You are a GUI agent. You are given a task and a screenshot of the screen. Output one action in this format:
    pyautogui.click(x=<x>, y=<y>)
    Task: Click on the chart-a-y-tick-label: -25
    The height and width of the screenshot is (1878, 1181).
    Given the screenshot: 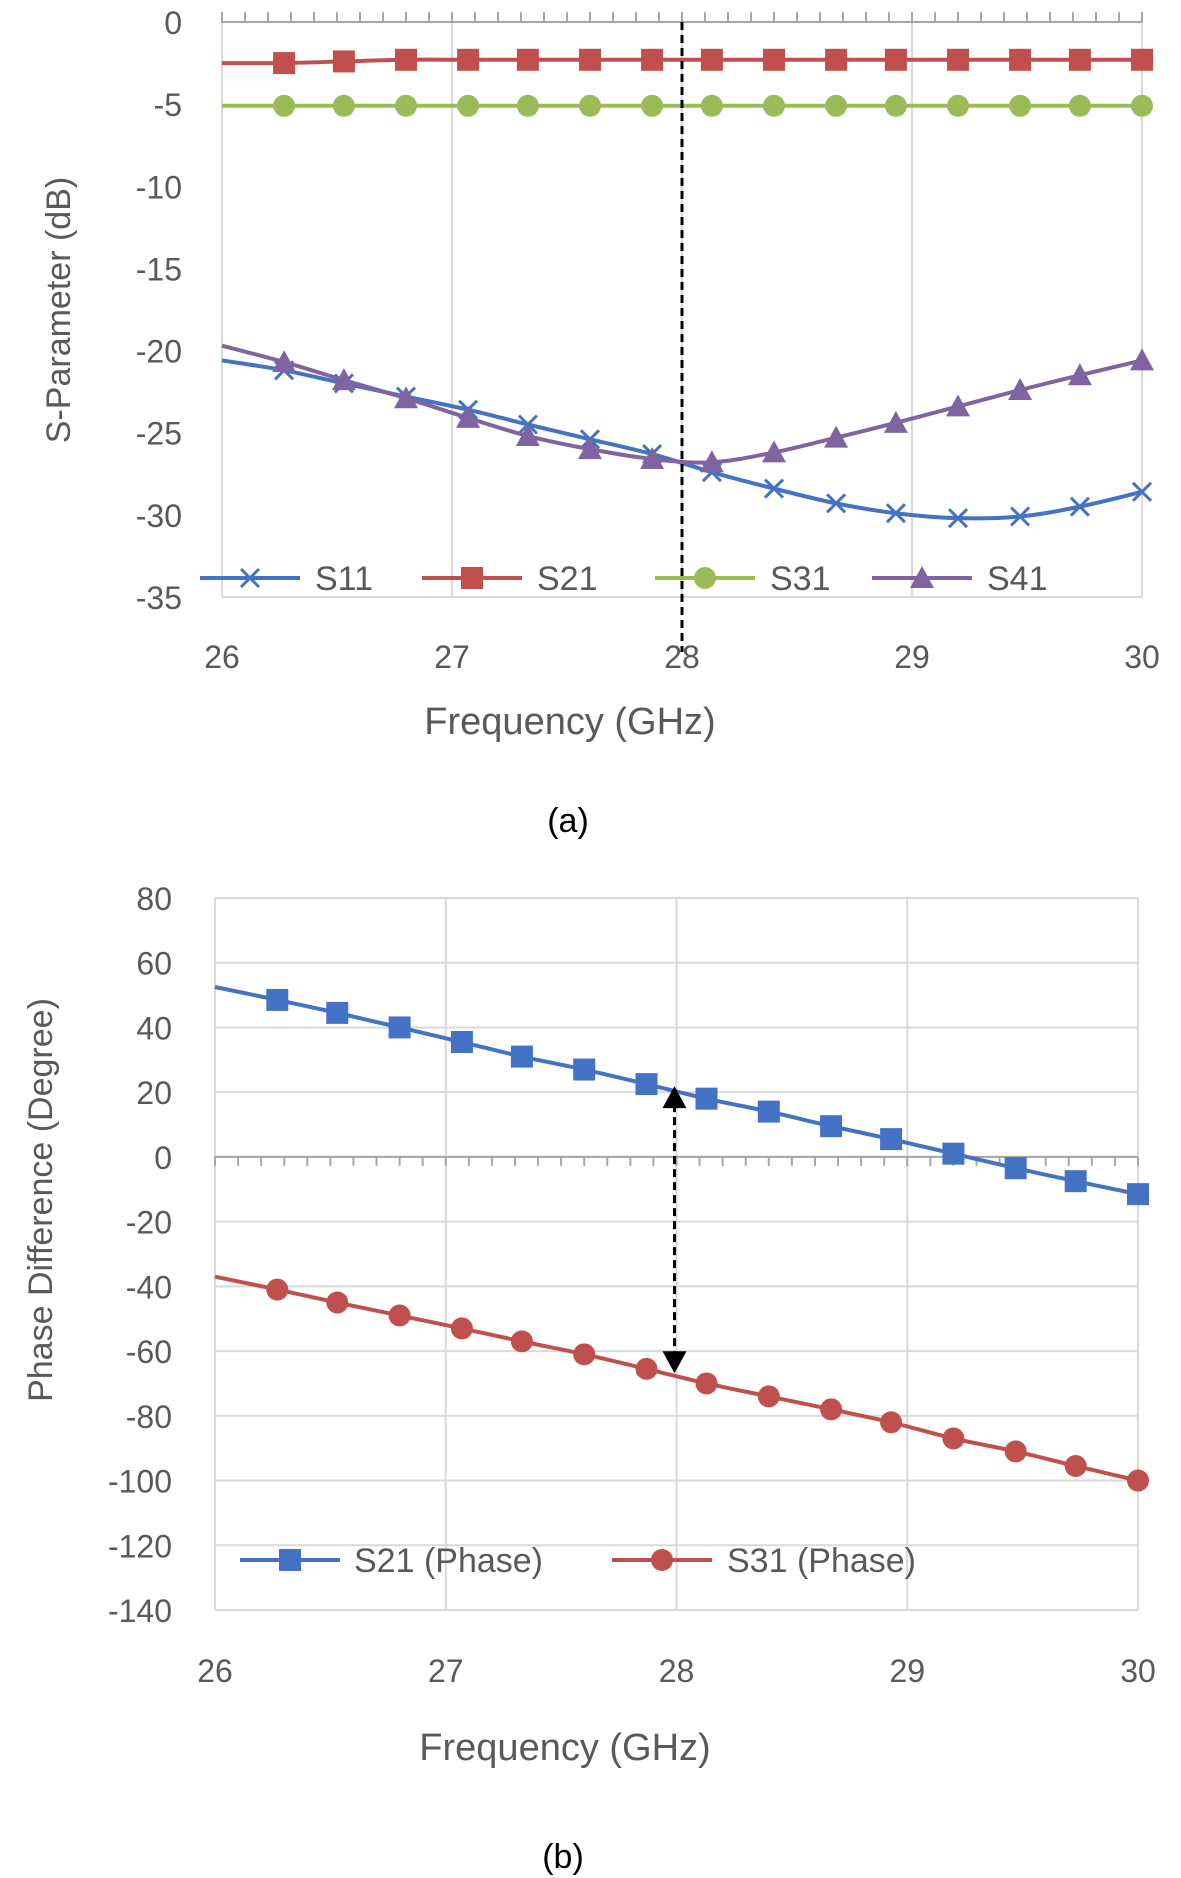 What is the action you would take?
    pyautogui.click(x=159, y=434)
    